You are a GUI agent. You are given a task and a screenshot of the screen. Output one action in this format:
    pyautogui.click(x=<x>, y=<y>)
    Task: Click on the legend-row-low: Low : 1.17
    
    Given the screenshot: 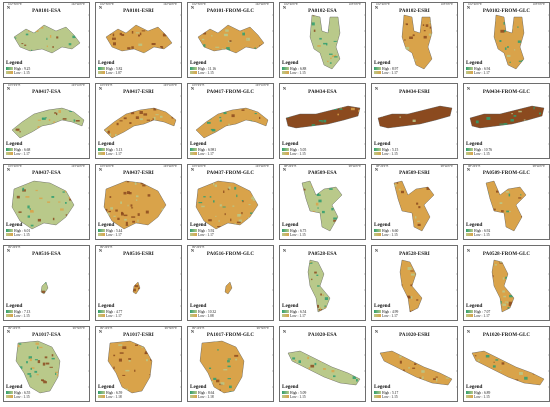 What is the action you would take?
    pyautogui.click(x=110, y=316)
    